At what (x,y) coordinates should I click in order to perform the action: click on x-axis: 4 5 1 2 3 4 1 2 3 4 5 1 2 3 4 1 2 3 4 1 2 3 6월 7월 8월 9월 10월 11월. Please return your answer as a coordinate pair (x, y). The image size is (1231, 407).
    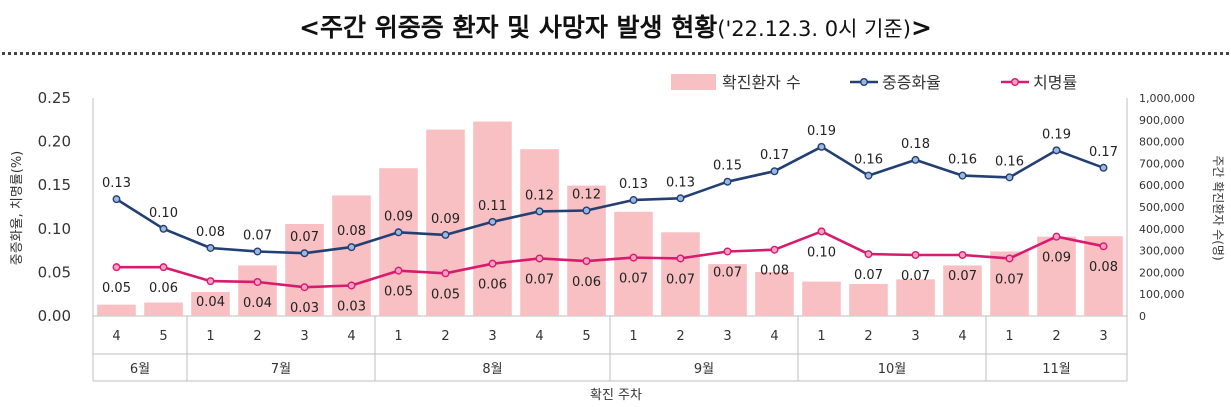
    Looking at the image, I should click on (610, 349).